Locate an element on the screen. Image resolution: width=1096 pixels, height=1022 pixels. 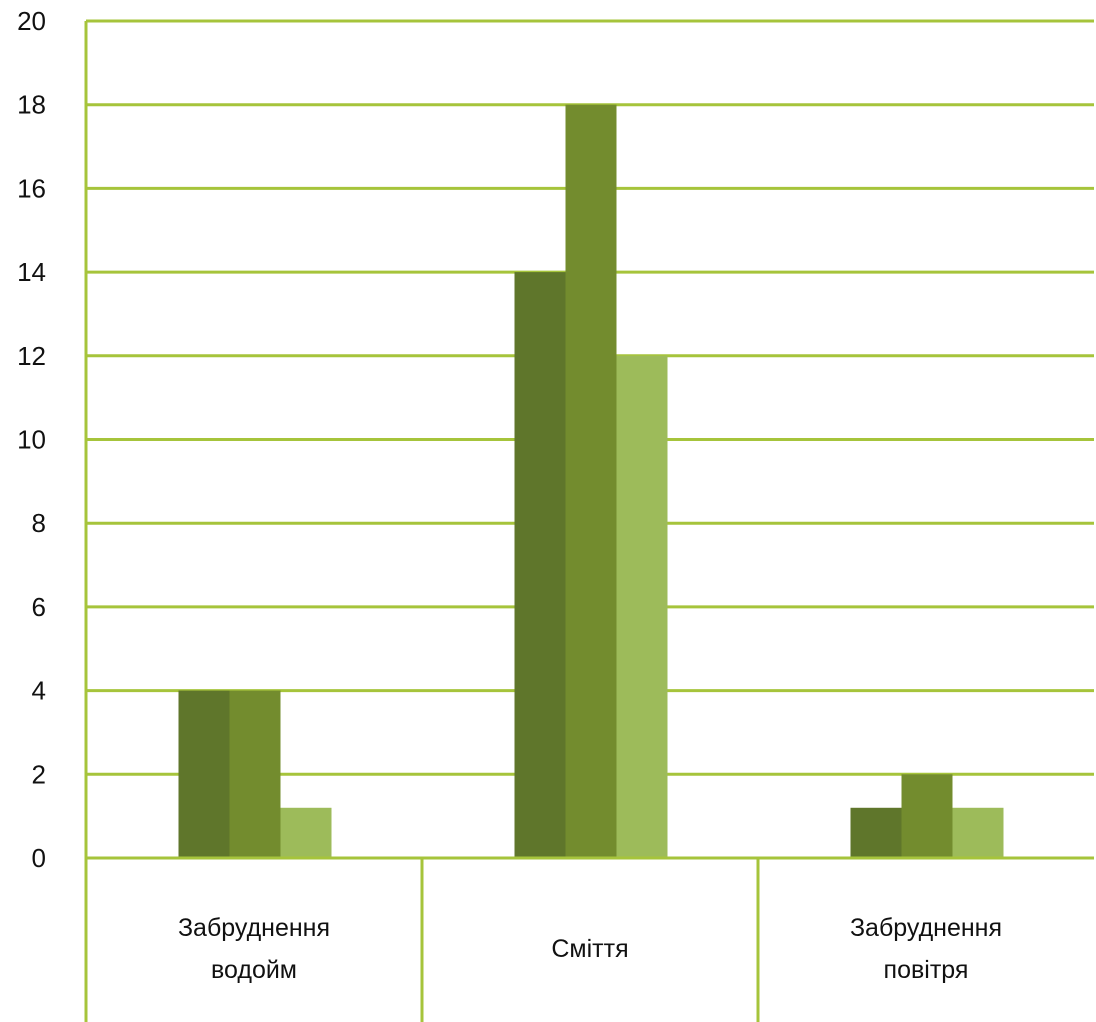
y-tick-label-2: 4 is located at coordinates (39, 691).